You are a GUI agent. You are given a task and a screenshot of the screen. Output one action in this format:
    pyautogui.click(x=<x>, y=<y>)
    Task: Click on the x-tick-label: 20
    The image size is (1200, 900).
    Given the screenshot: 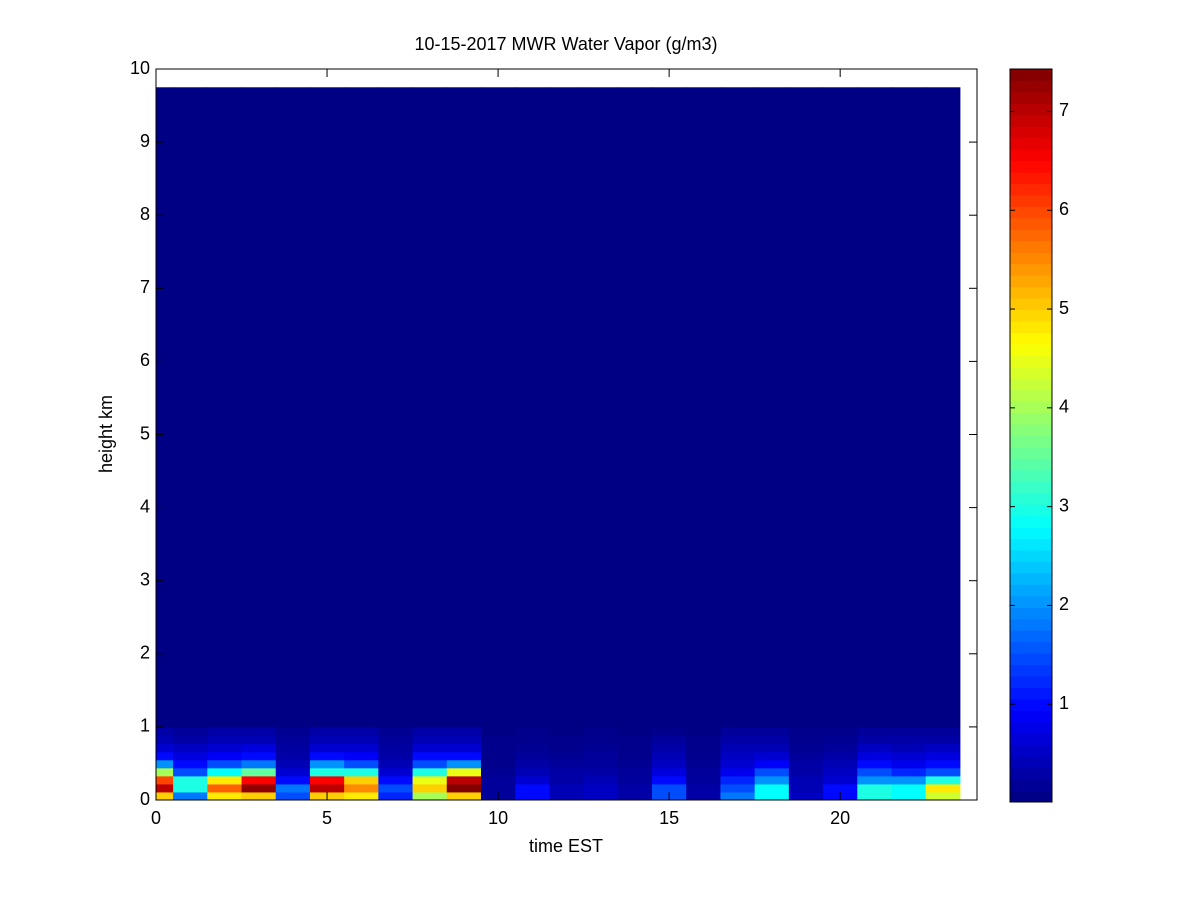 What is the action you would take?
    pyautogui.click(x=840, y=818)
    